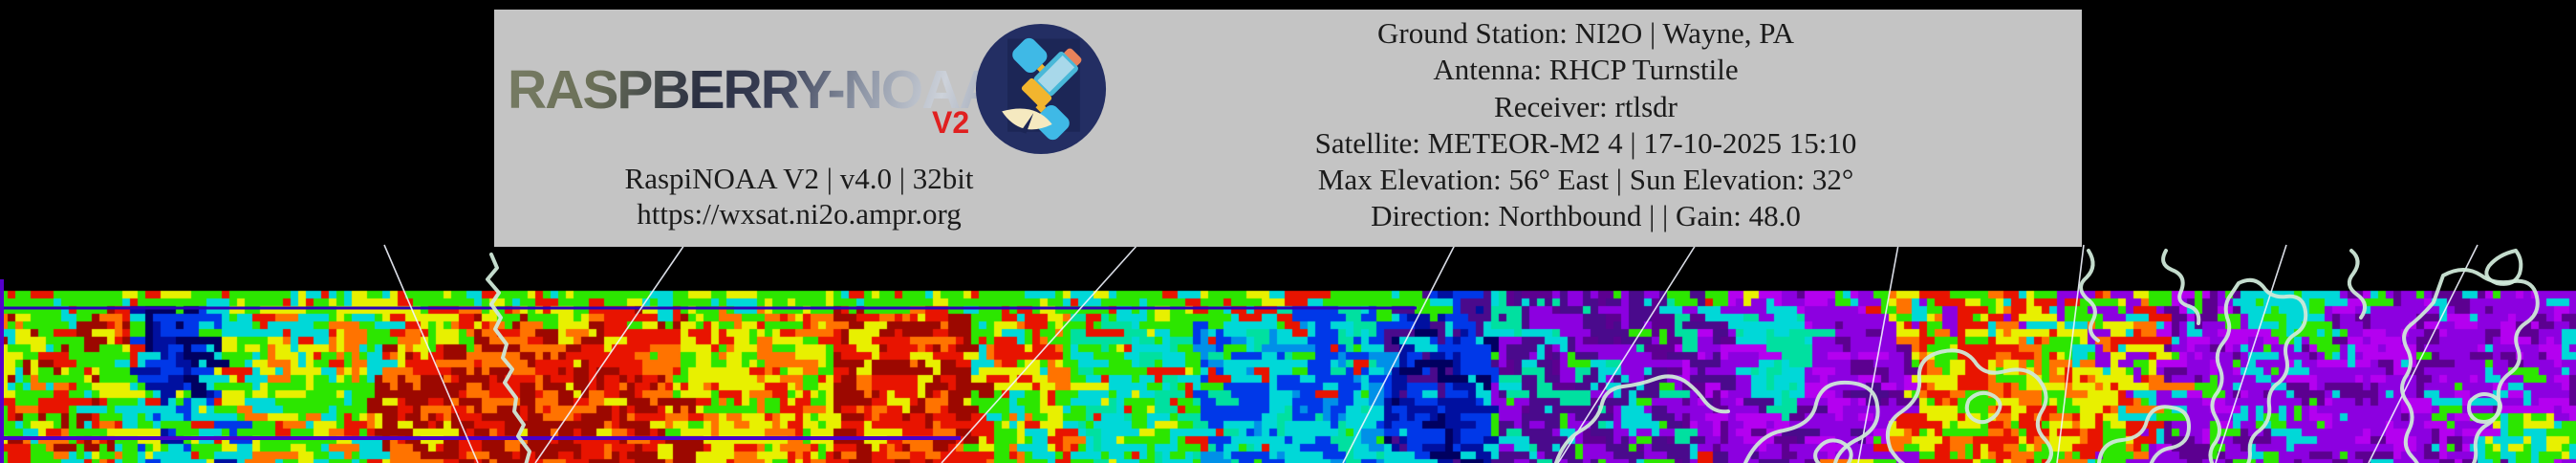 The image size is (2576, 463). I want to click on antenna-line: Antenna: RHCP Turnstile, so click(1586, 70).